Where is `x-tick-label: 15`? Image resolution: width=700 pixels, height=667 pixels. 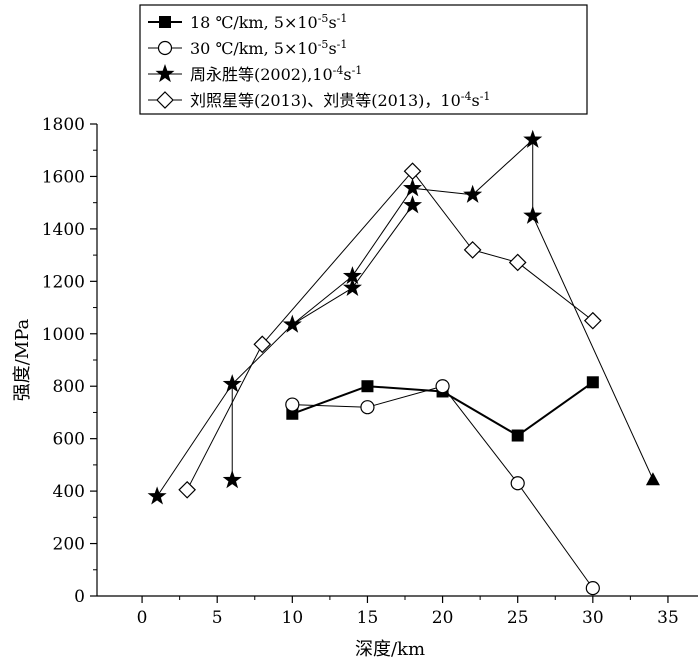
x-tick-label: 15 is located at coordinates (368, 618).